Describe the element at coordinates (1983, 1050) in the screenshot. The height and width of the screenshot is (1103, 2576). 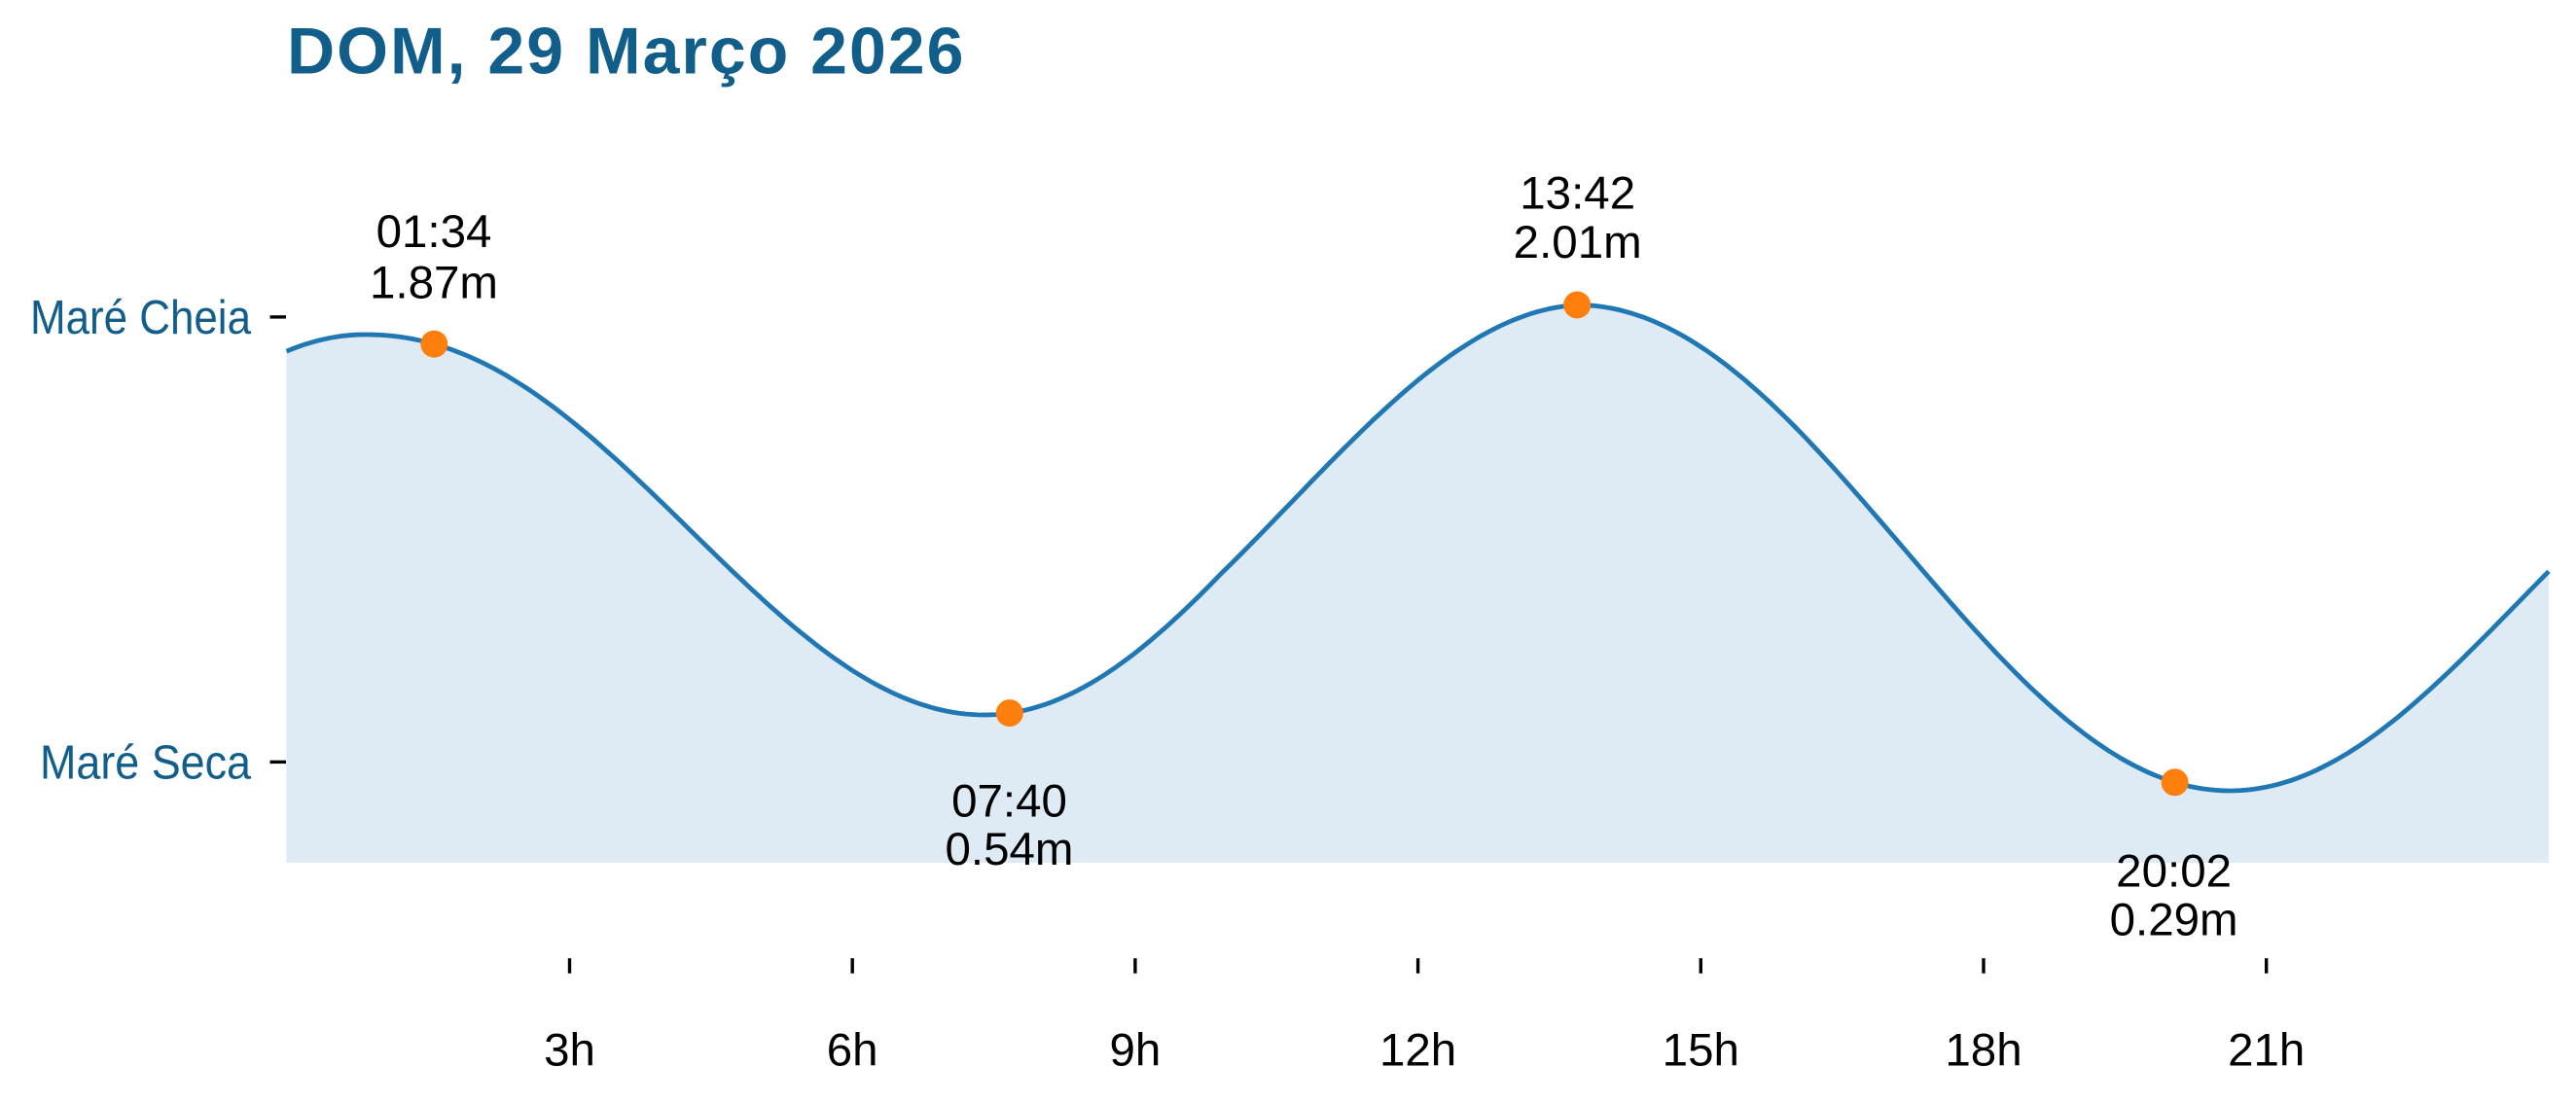
I see `svg-text: 18h` at that location.